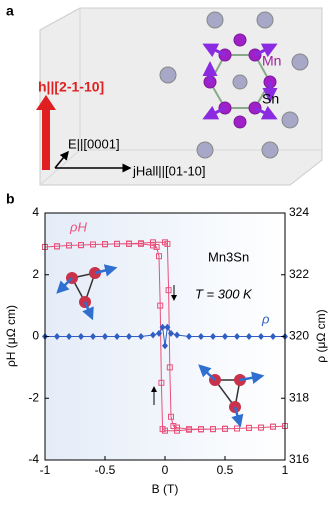  What do you see at coordinates (270, 99) in the screenshot?
I see `sn-label: Sn` at bounding box center [270, 99].